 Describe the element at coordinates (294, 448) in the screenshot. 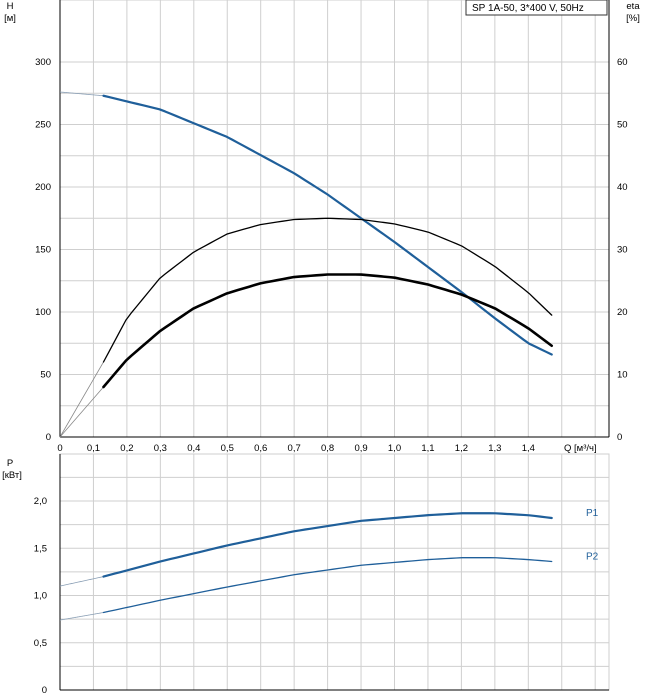

I see `x-tick-label: 0,7` at that location.